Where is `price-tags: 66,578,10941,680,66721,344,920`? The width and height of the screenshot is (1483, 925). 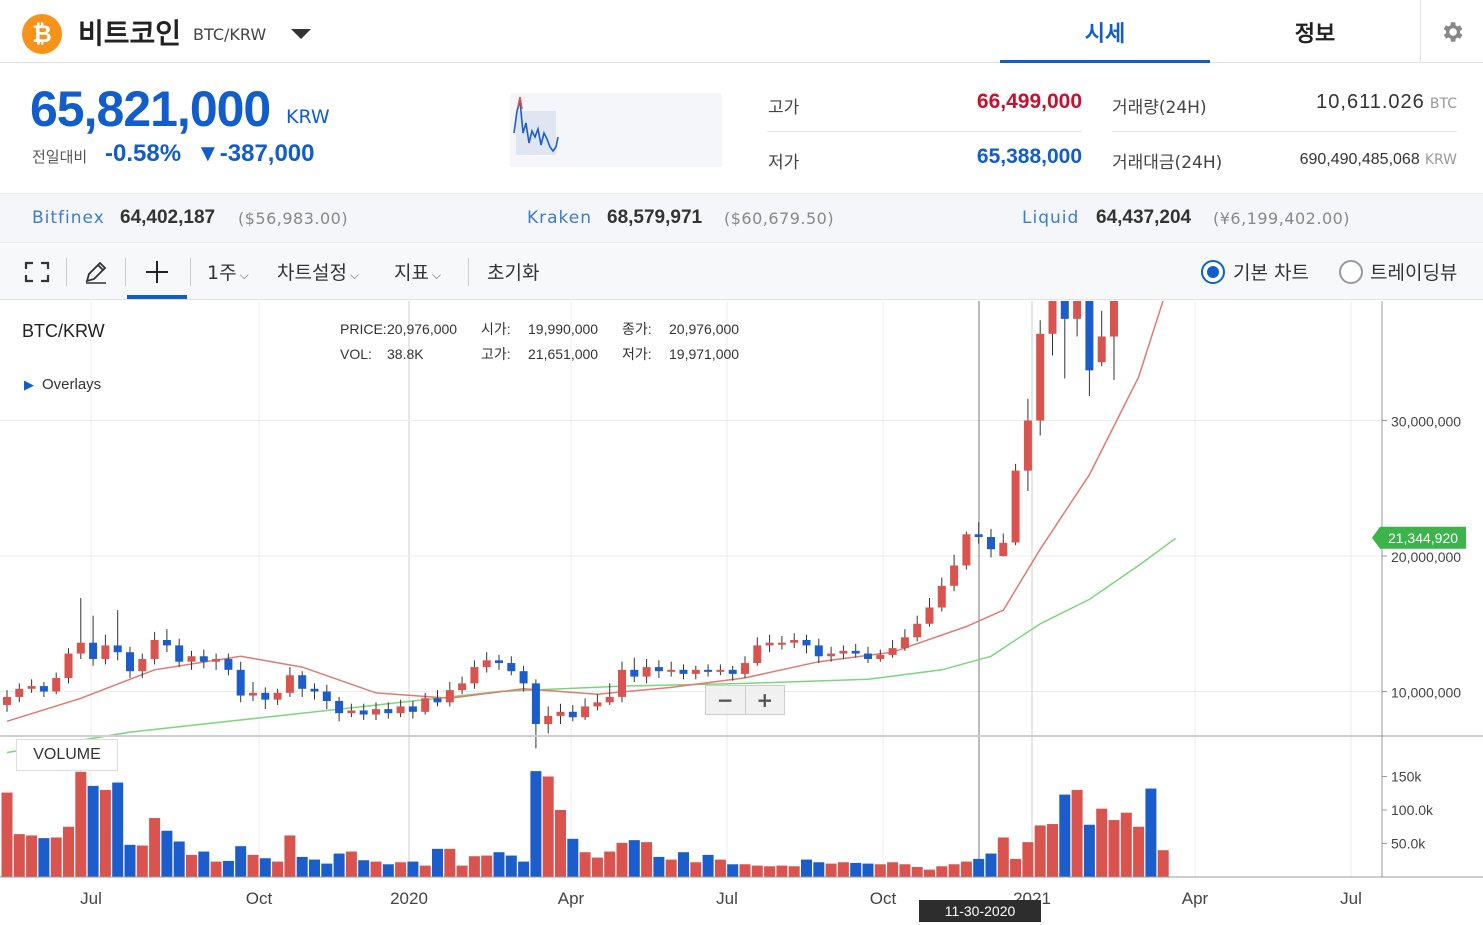 price-tags: 66,578,10941,680,66721,344,920 is located at coordinates (1419, 537).